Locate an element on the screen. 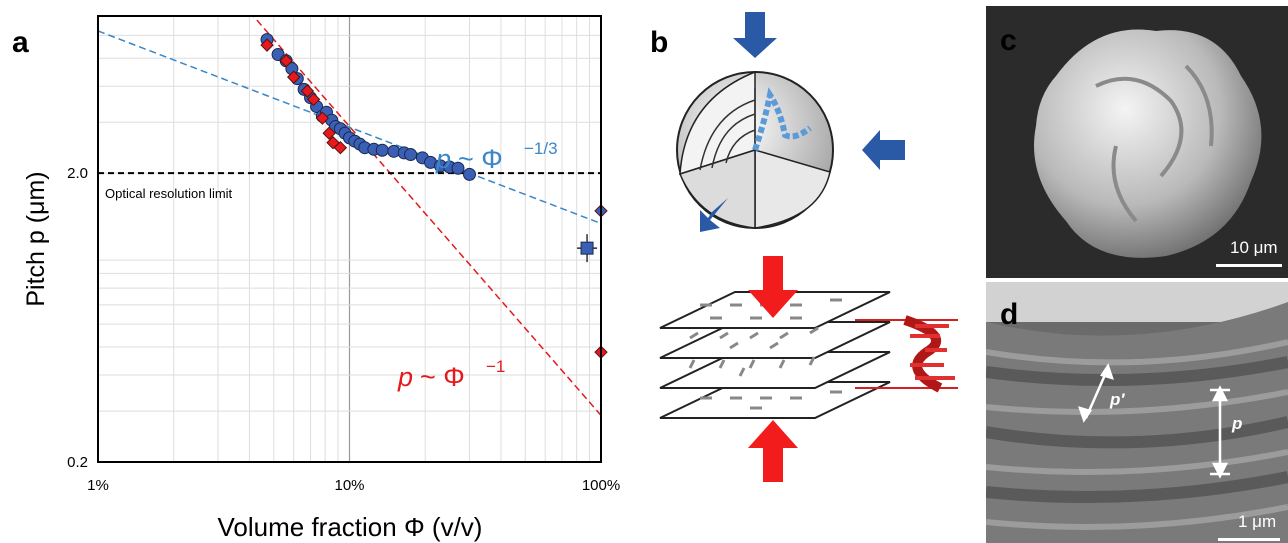  x-axis-label: Volume fraction Φ (v/v) is located at coordinates (350, 527).